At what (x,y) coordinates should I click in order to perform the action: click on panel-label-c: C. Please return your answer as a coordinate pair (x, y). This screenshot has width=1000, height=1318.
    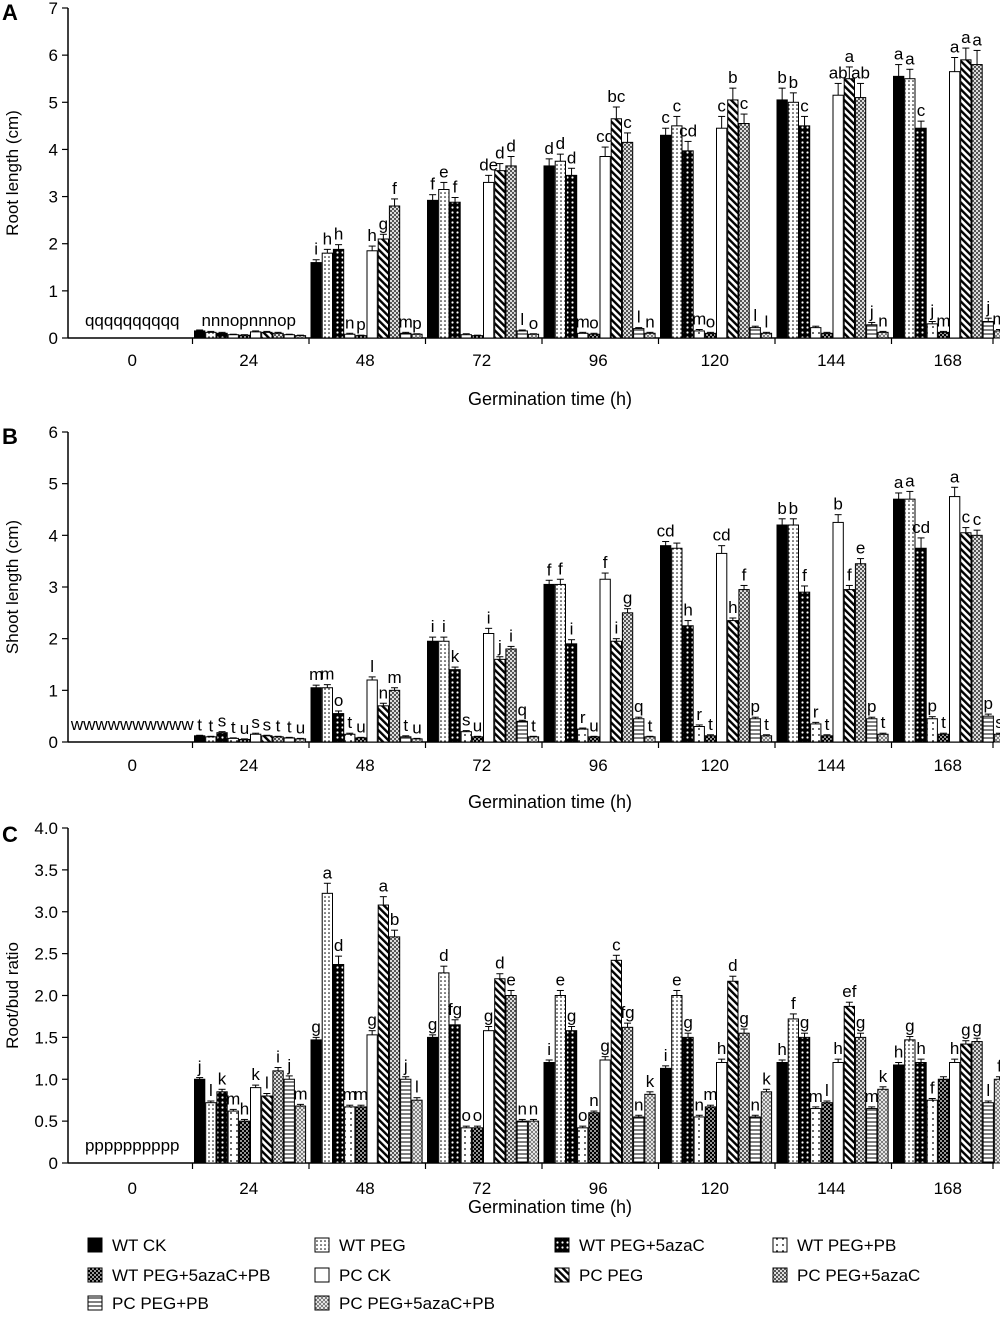
    Looking at the image, I should click on (10, 834).